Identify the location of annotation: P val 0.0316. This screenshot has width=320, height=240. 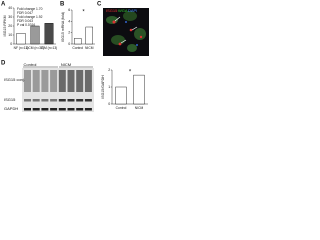
(26, 25).